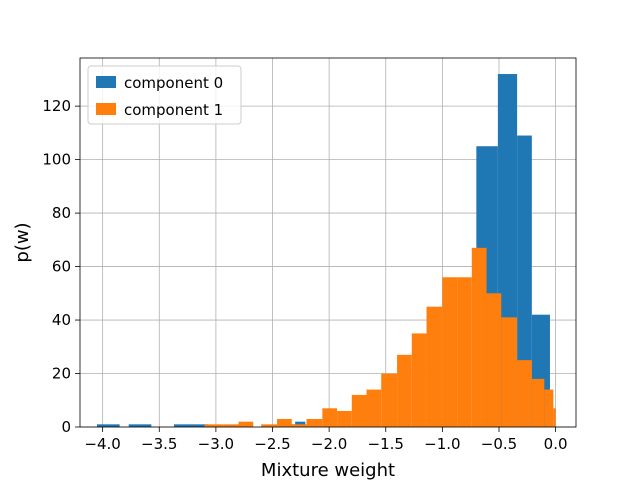 This screenshot has width=640, height=480. I want to click on y-tick-label: 20, so click(61, 374).